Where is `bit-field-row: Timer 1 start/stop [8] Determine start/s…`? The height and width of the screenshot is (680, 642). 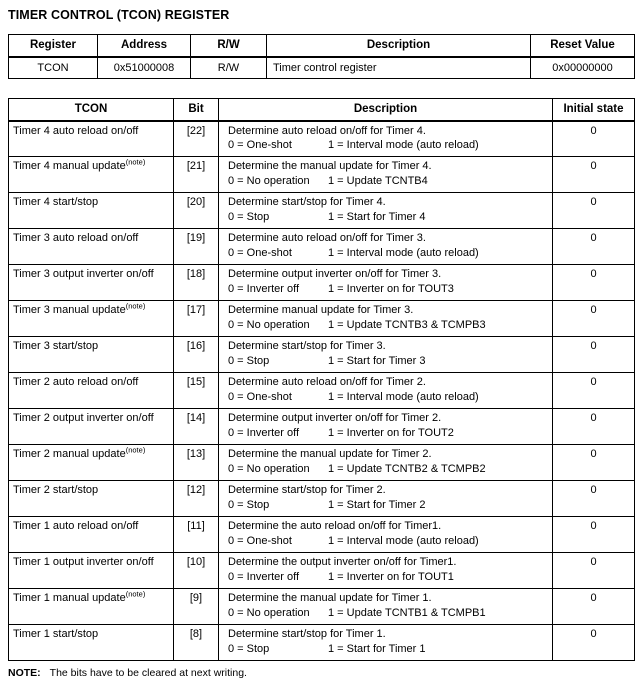
bit-field-row: Timer 1 start/stop [8] Determine start/s… is located at coordinates (321, 642).